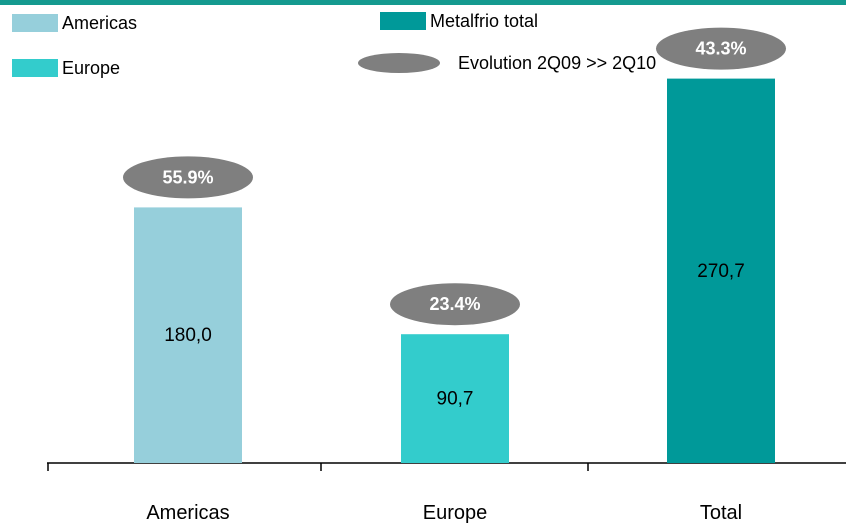 This screenshot has width=846, height=524. I want to click on legend-ellipse-evolution, so click(399, 63).